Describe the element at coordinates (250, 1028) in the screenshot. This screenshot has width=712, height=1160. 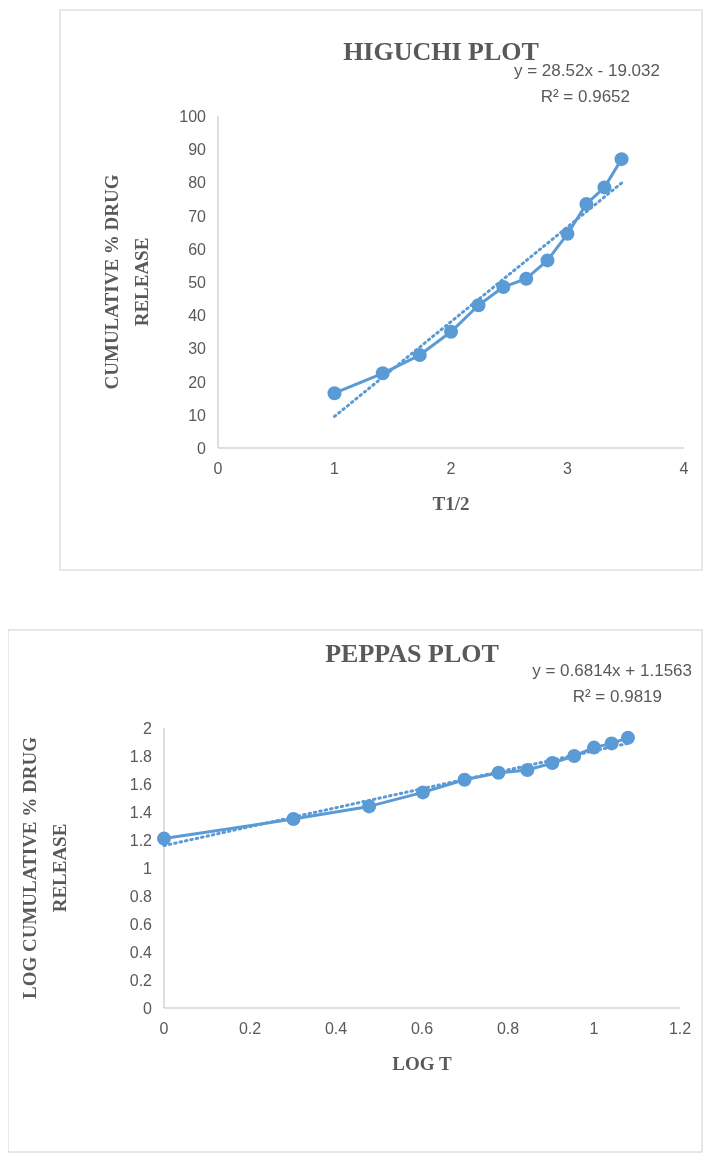
I see `x-tick-label: 0.2` at that location.